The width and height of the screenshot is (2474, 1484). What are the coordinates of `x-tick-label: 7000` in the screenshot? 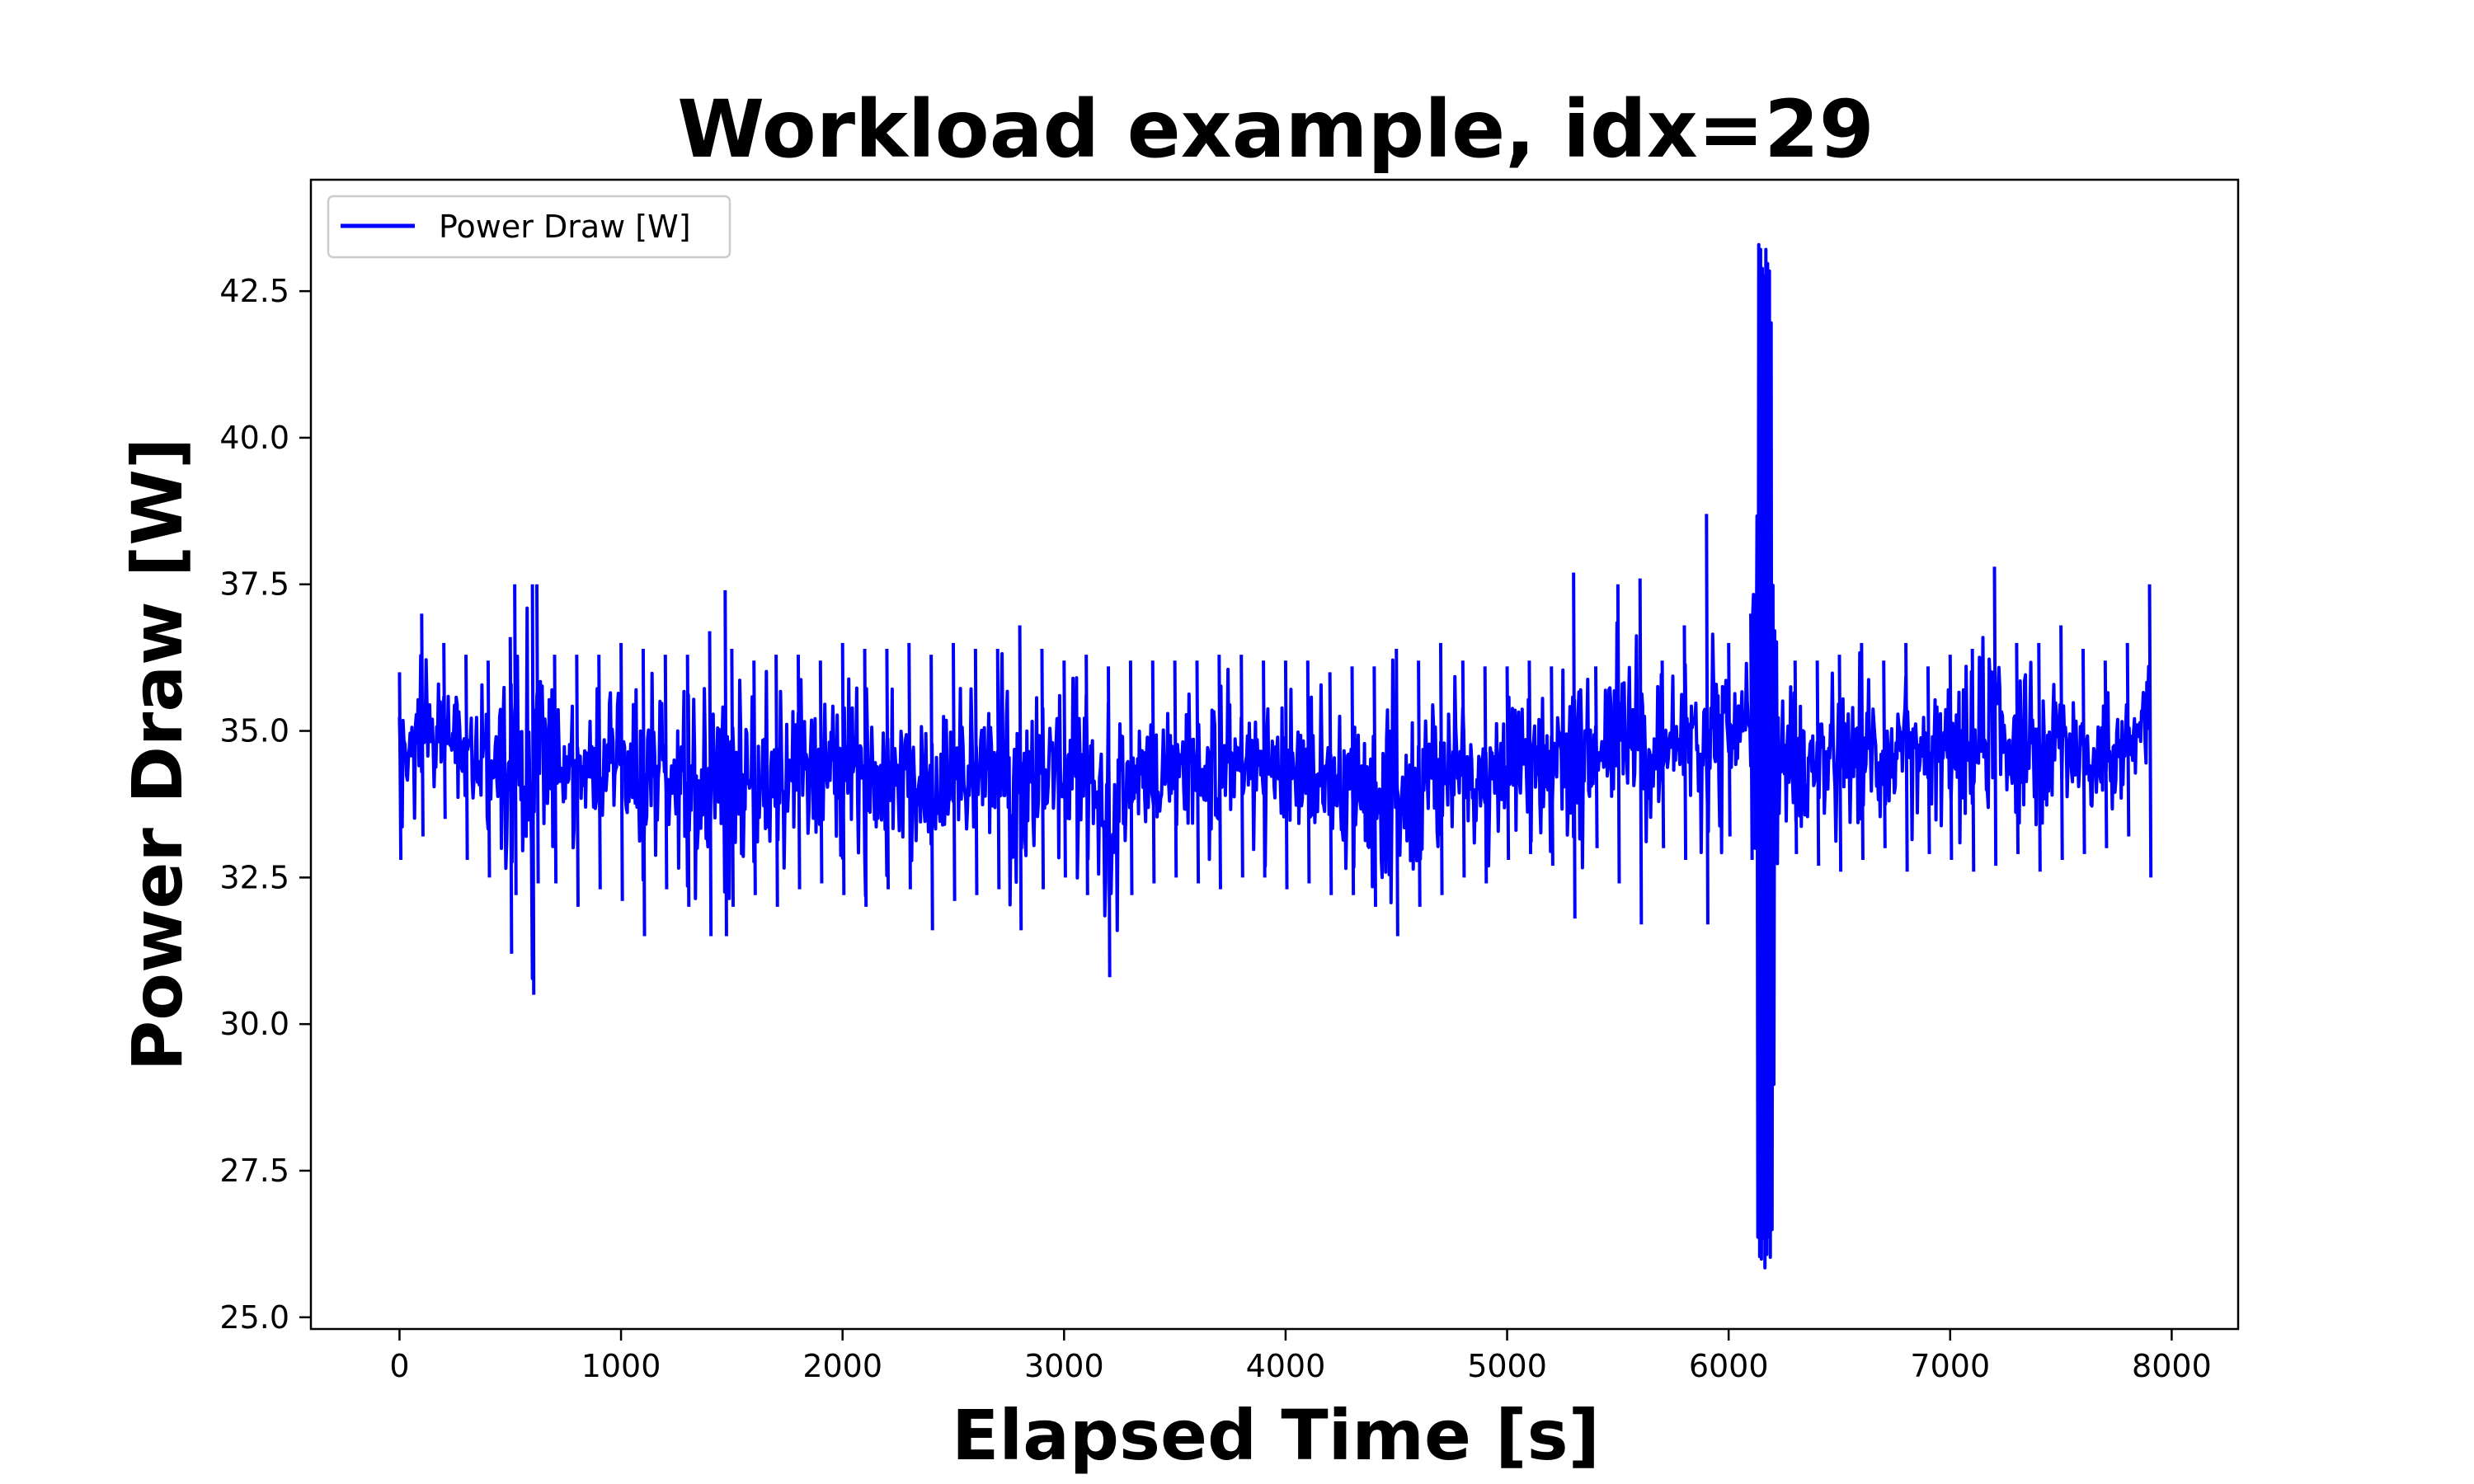 It's located at (1950, 1366).